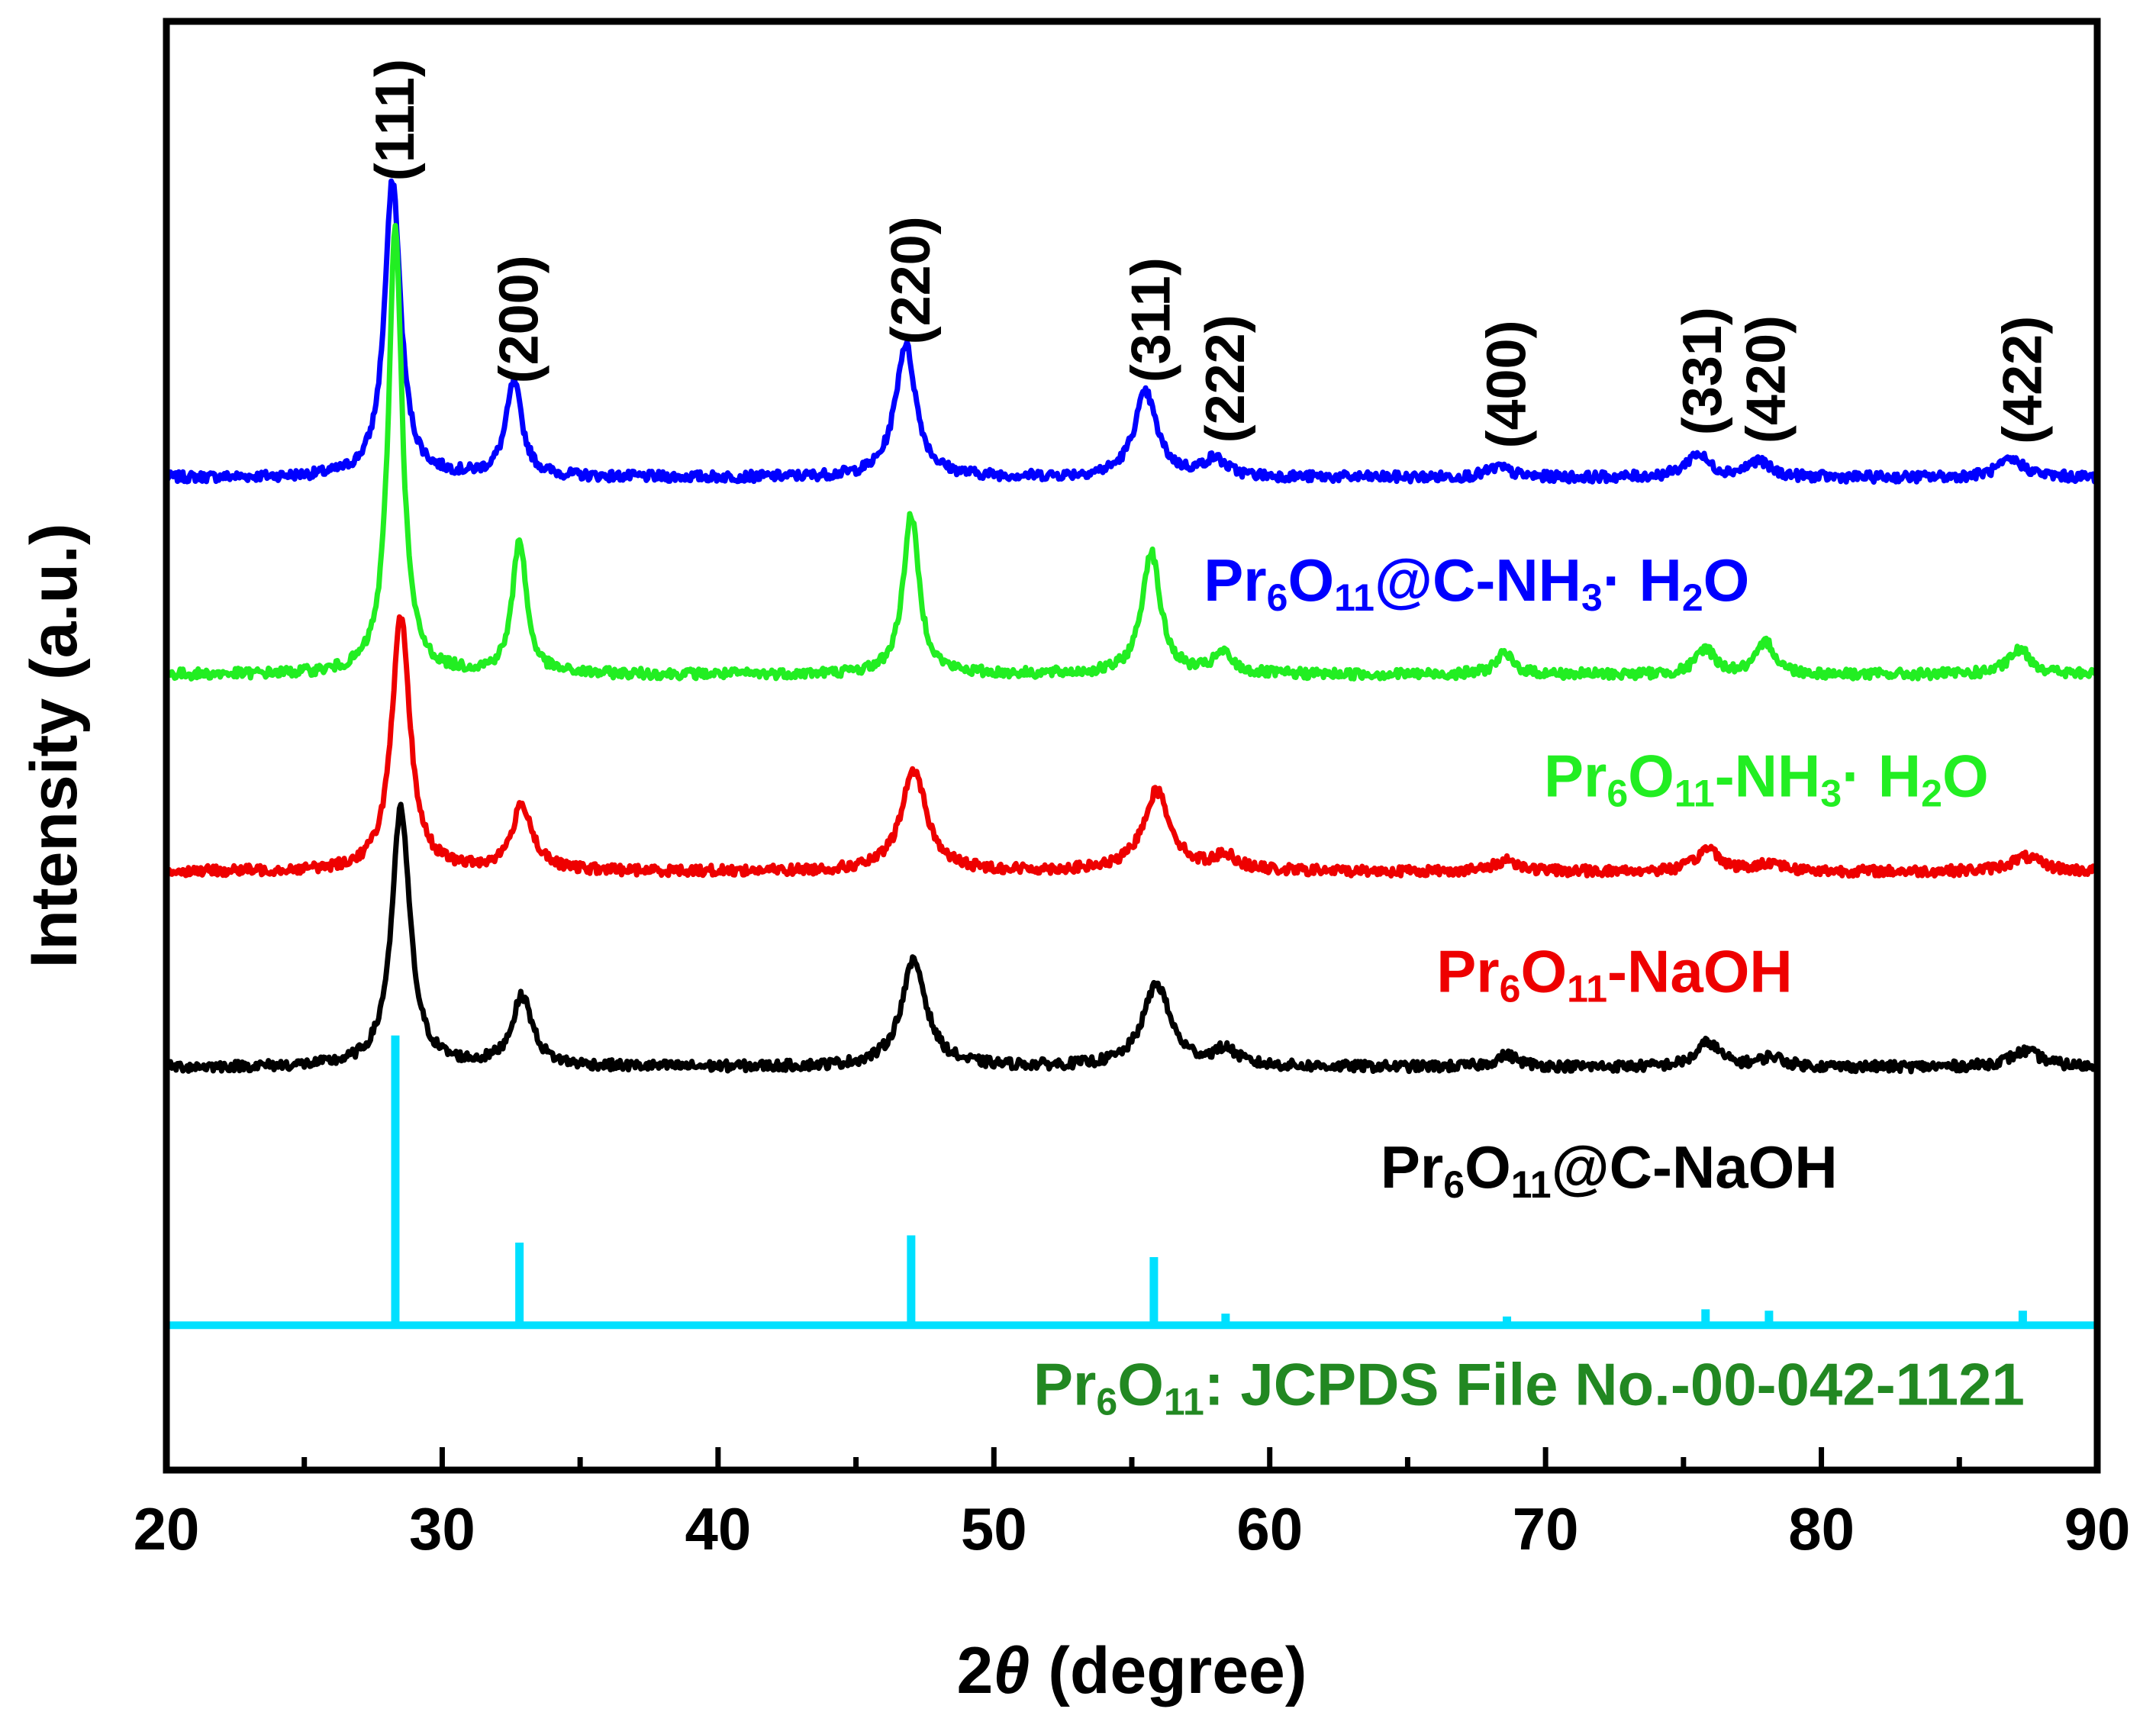  What do you see at coordinates (519, 319) in the screenshot?
I see `peak-label: (200)` at bounding box center [519, 319].